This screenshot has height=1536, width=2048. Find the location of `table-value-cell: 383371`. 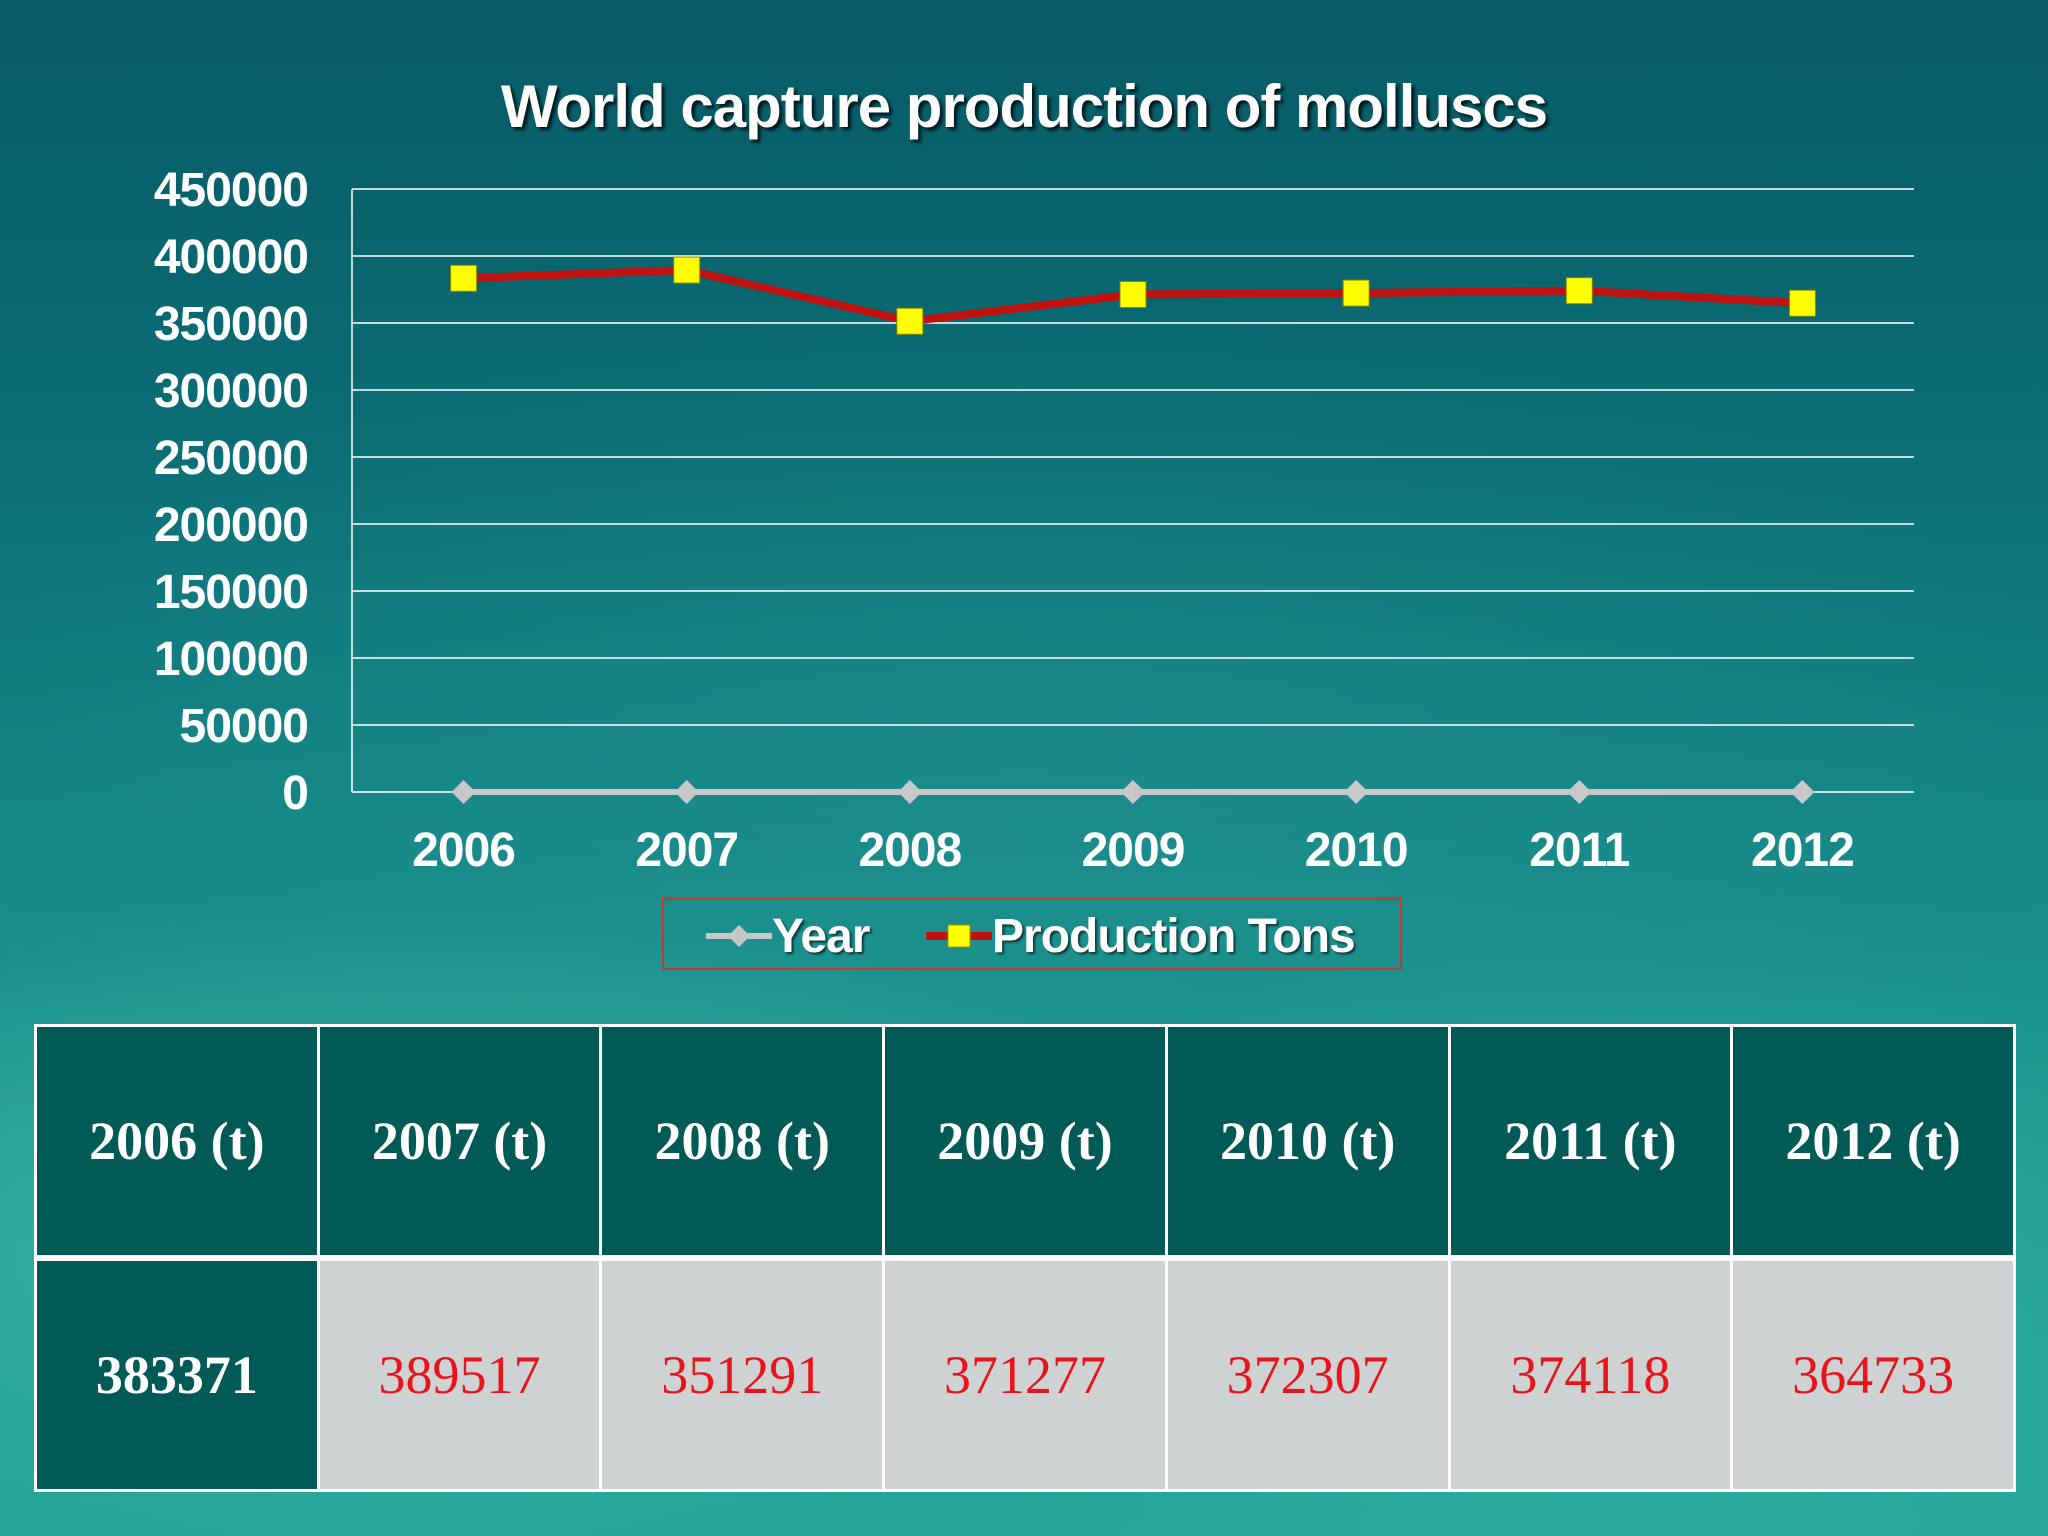

table-value-cell: 383371 is located at coordinates (177, 1374).